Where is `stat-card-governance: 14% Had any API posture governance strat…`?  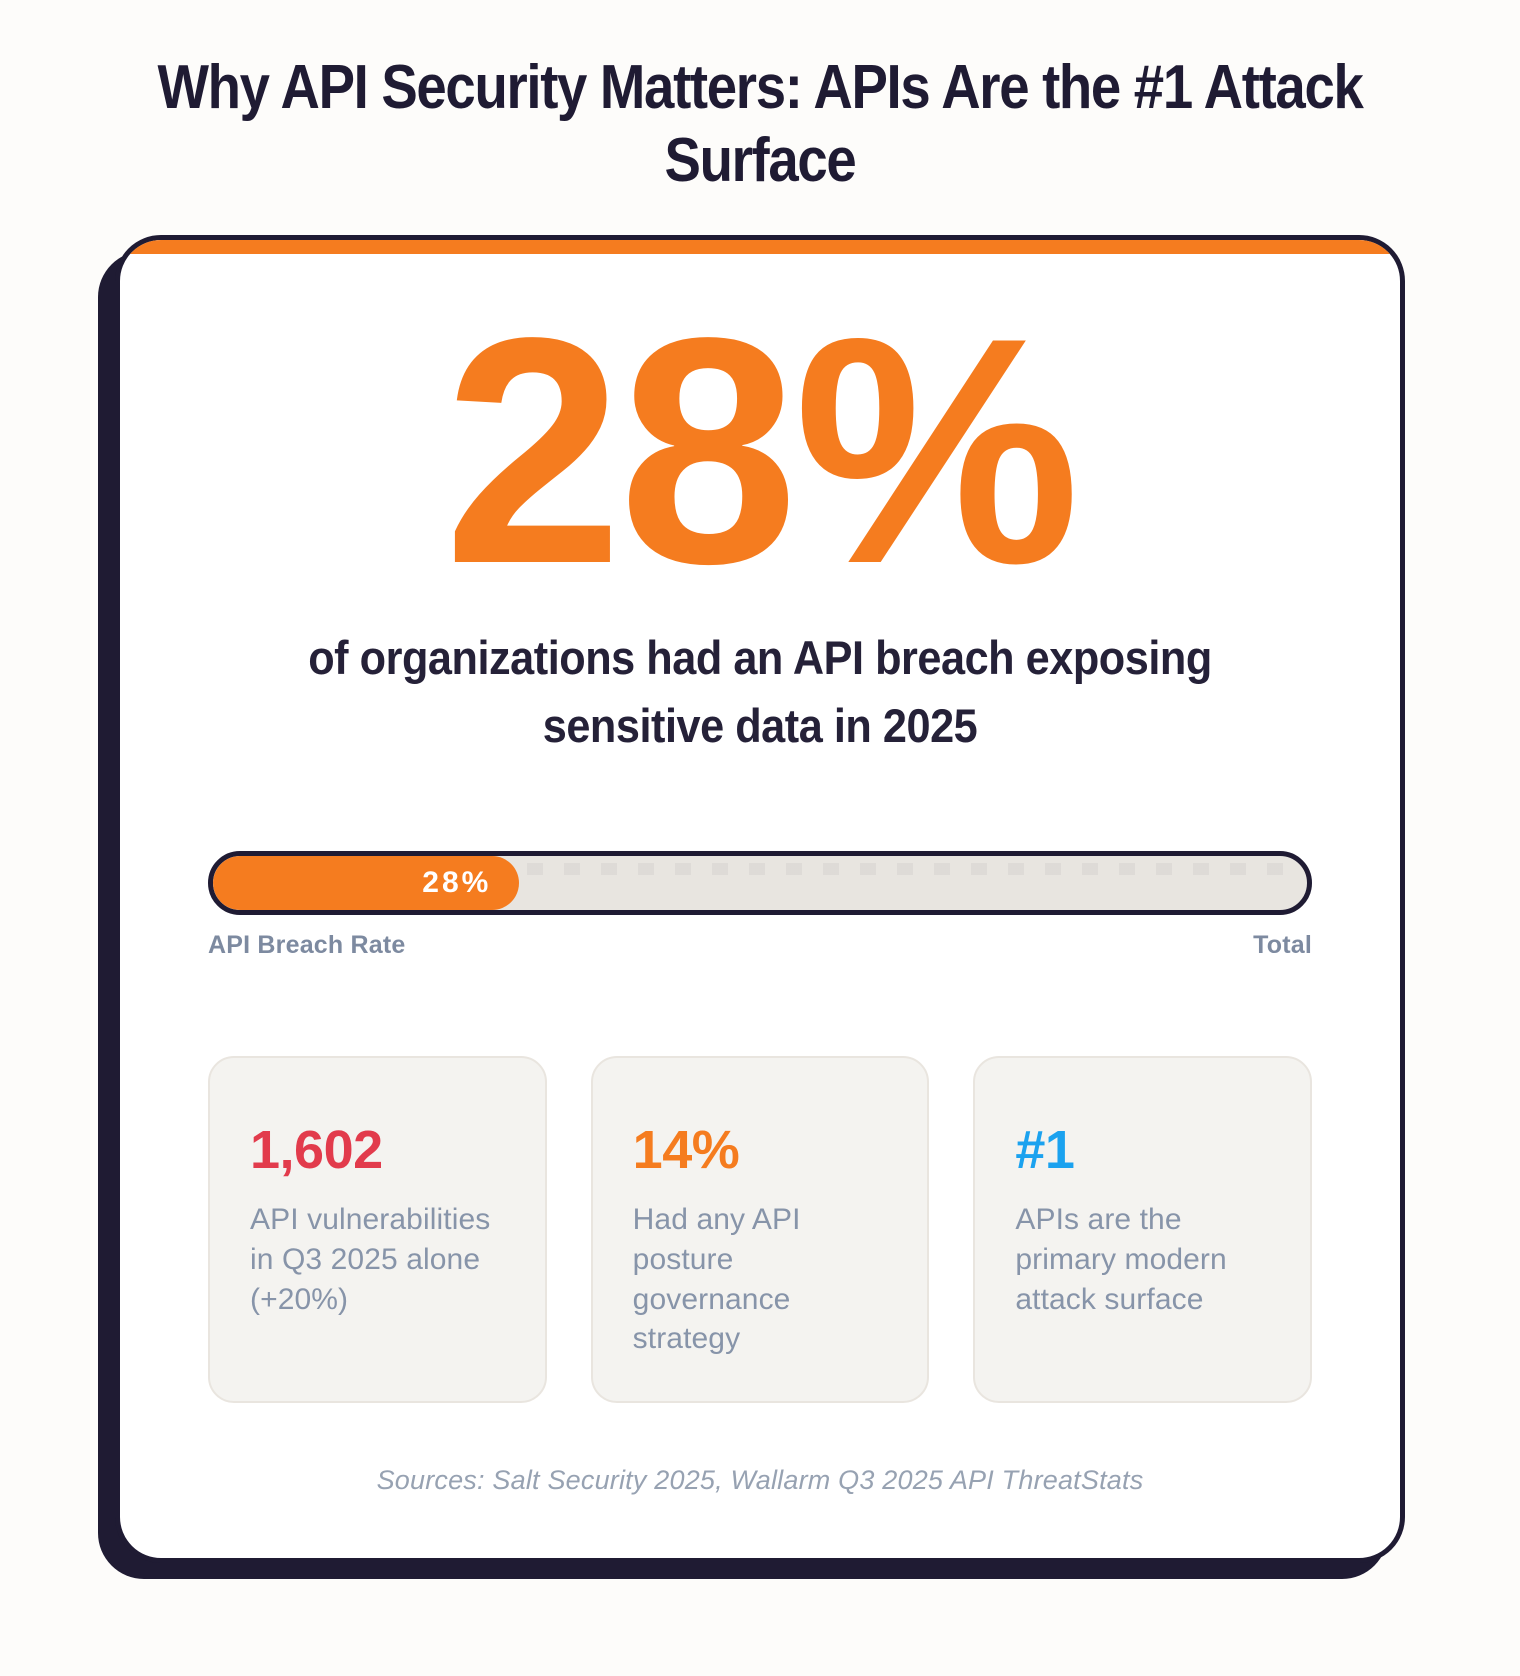
stat-card-governance: 14% Had any API posture governance strat… is located at coordinates (760, 1229).